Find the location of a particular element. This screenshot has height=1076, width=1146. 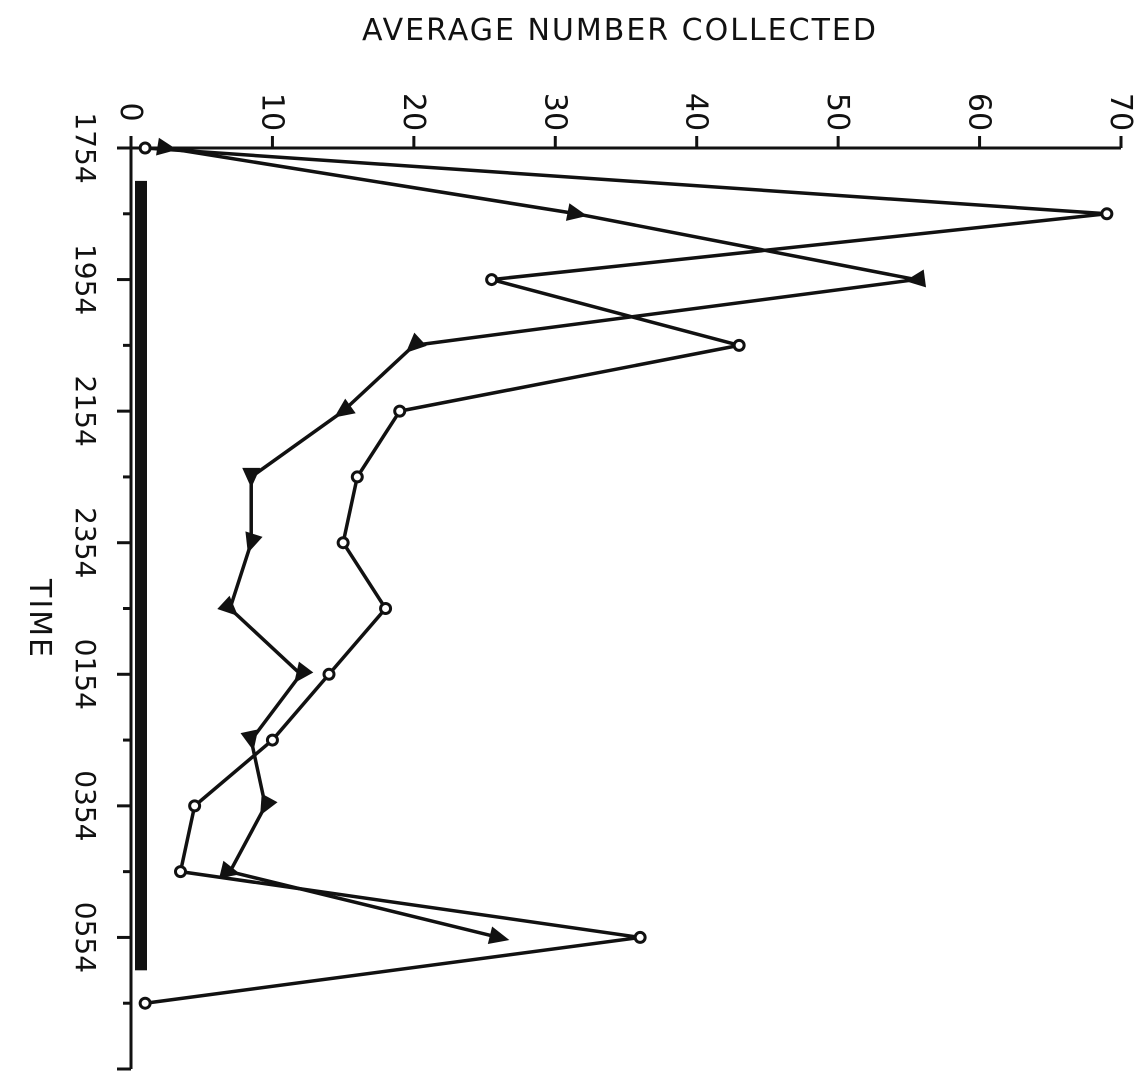

value-tick-label: 70 is located at coordinates (1120, 112).